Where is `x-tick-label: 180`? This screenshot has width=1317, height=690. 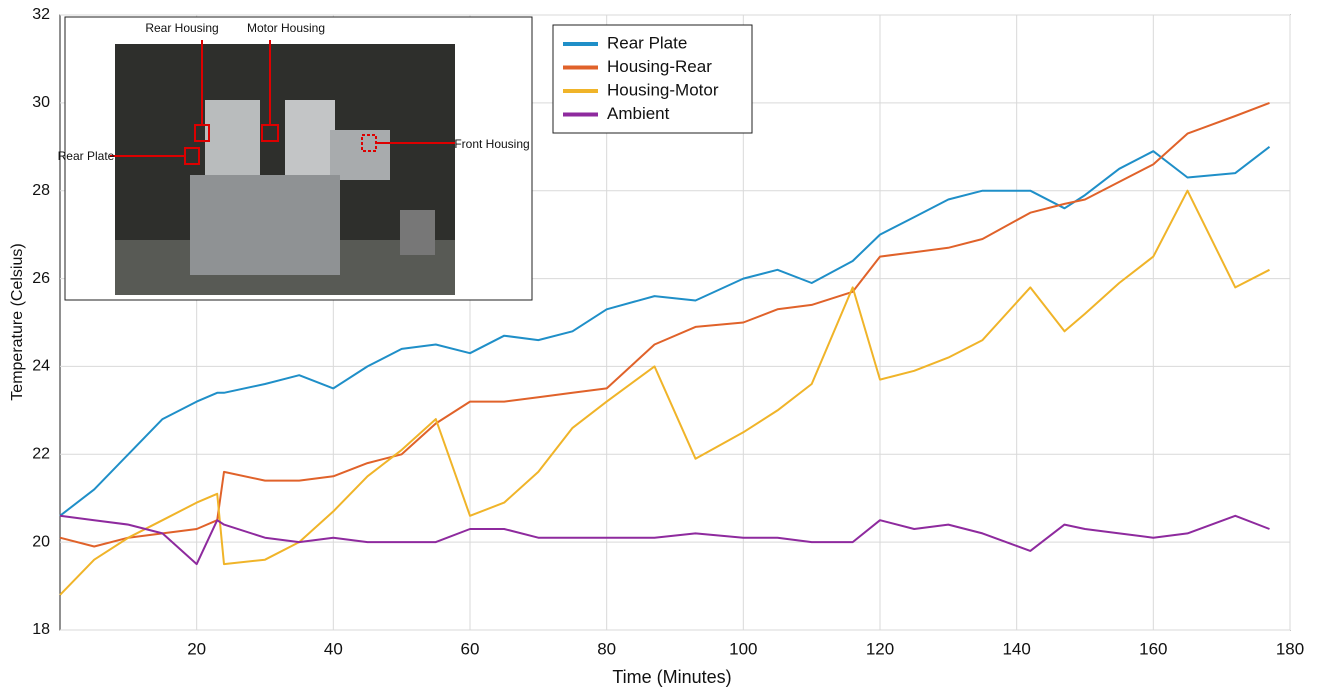 x-tick-label: 180 is located at coordinates (1290, 648).